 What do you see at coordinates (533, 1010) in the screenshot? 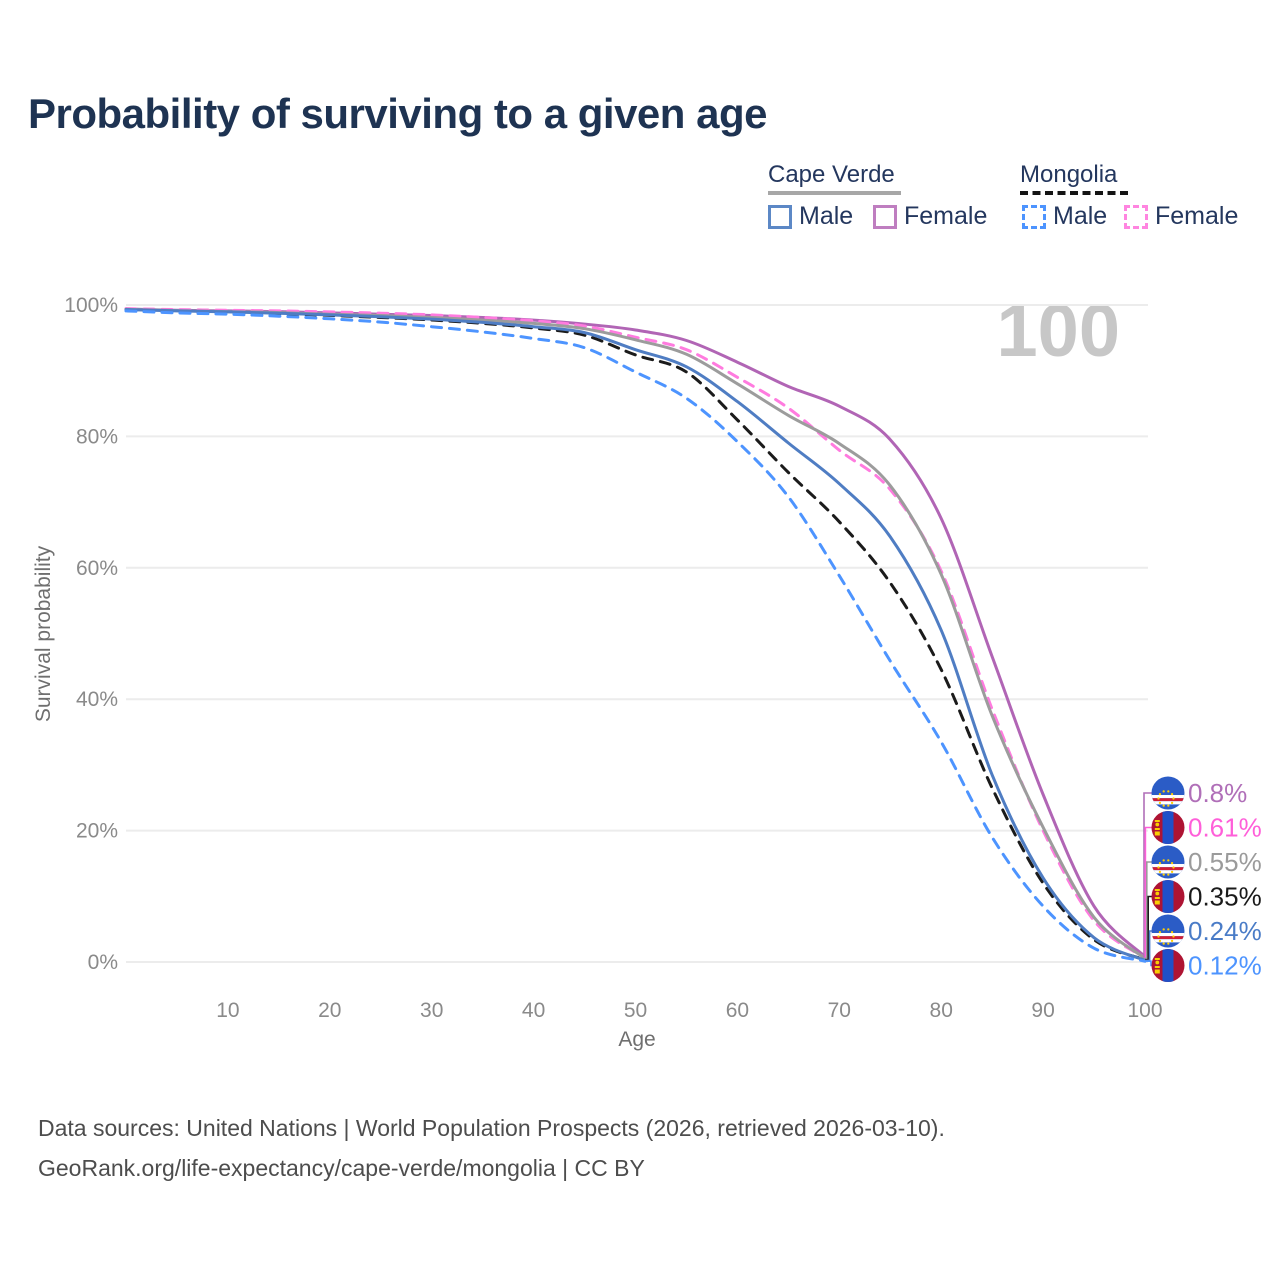
I see `x-tick-label-40: 40` at bounding box center [533, 1010].